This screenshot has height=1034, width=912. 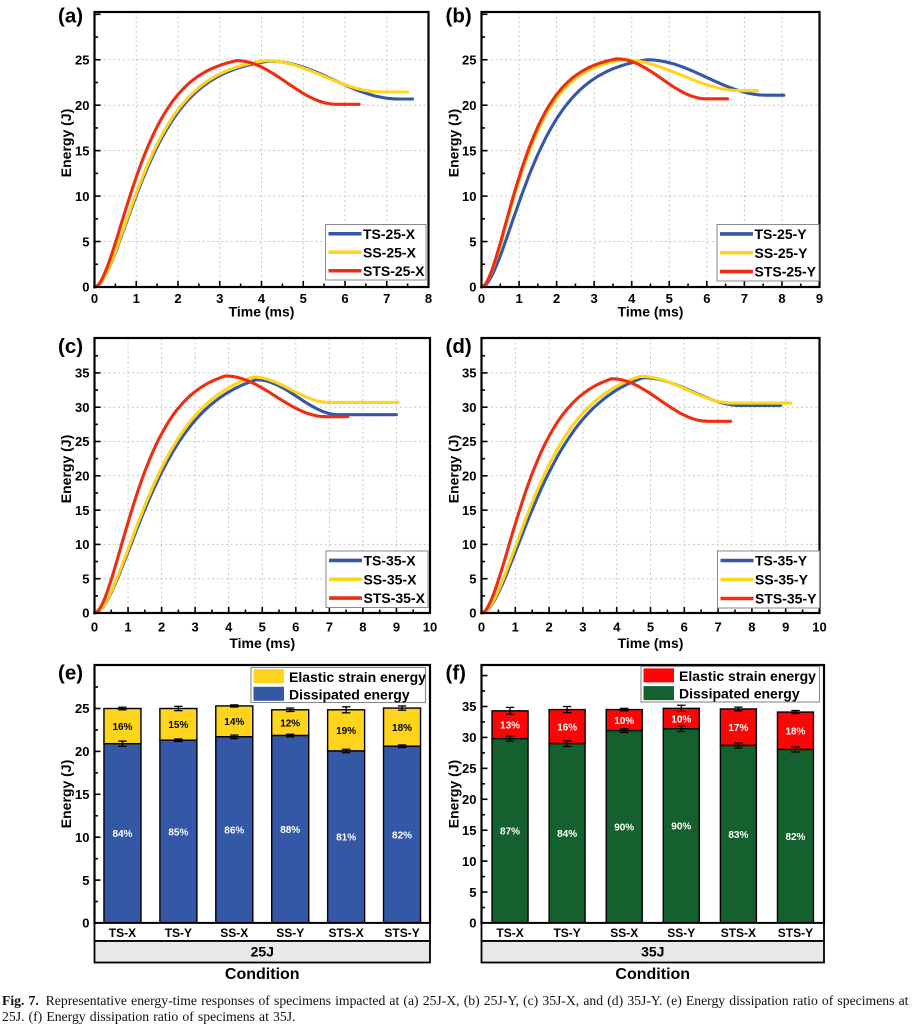 I want to click on svg-text: STS-35-X, so click(x=395, y=598).